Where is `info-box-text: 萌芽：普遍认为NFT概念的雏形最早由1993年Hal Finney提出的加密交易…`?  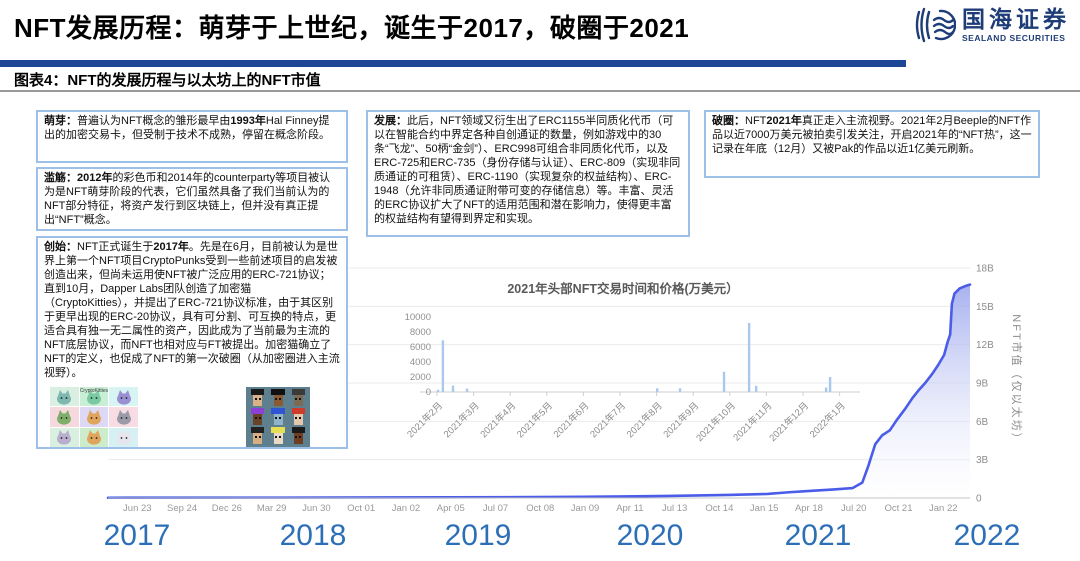 info-box-text: 萌芽：普遍认为NFT概念的雏形最早由1993年Hal Finney提出的加密交易… is located at coordinates (187, 128).